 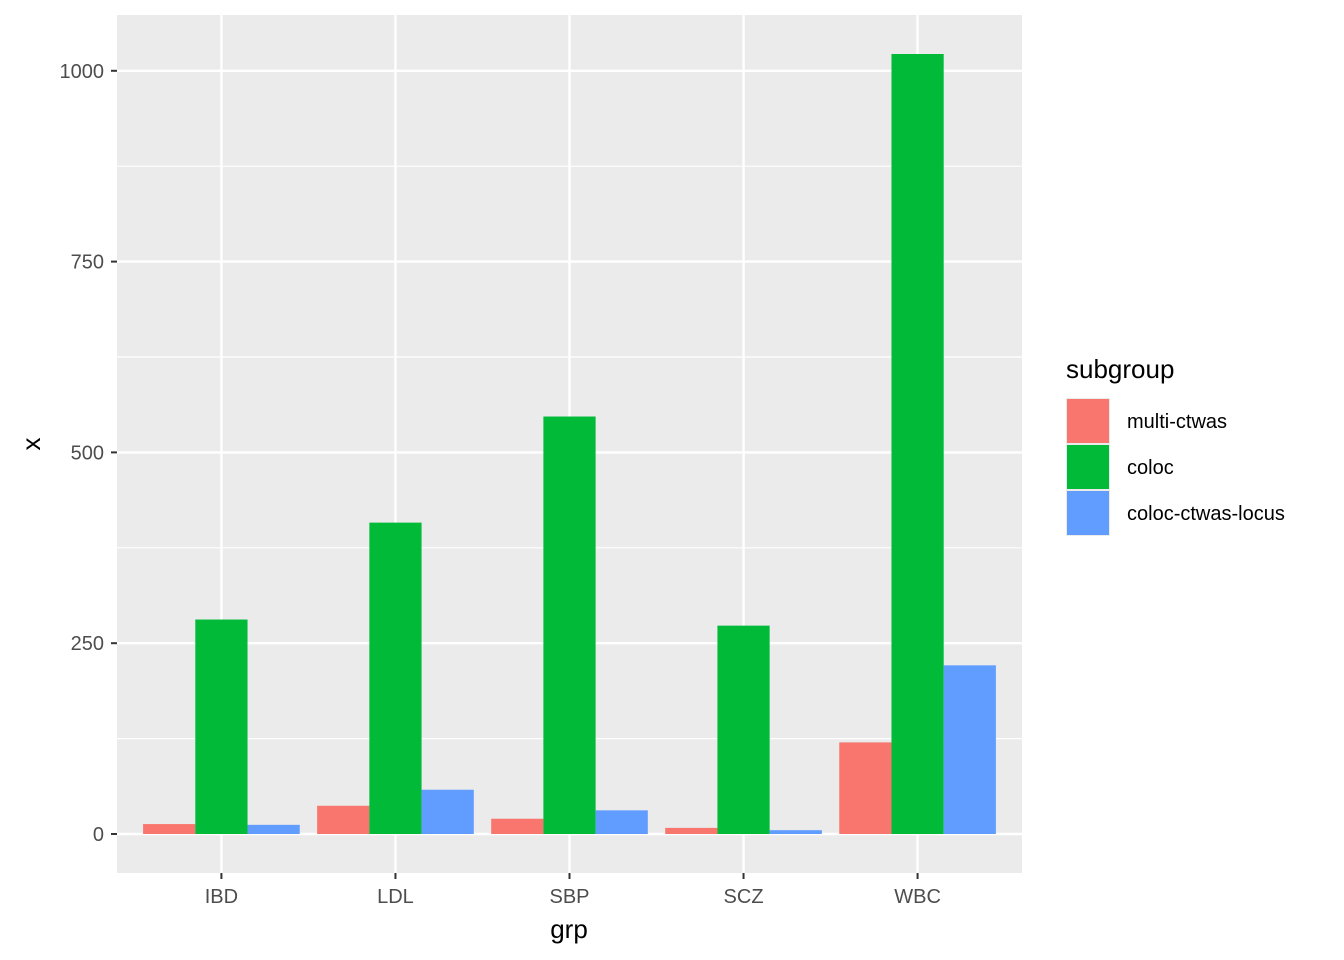 What do you see at coordinates (795, 832) in the screenshot?
I see `bar-coloc-ctwas-locus-SCZ` at bounding box center [795, 832].